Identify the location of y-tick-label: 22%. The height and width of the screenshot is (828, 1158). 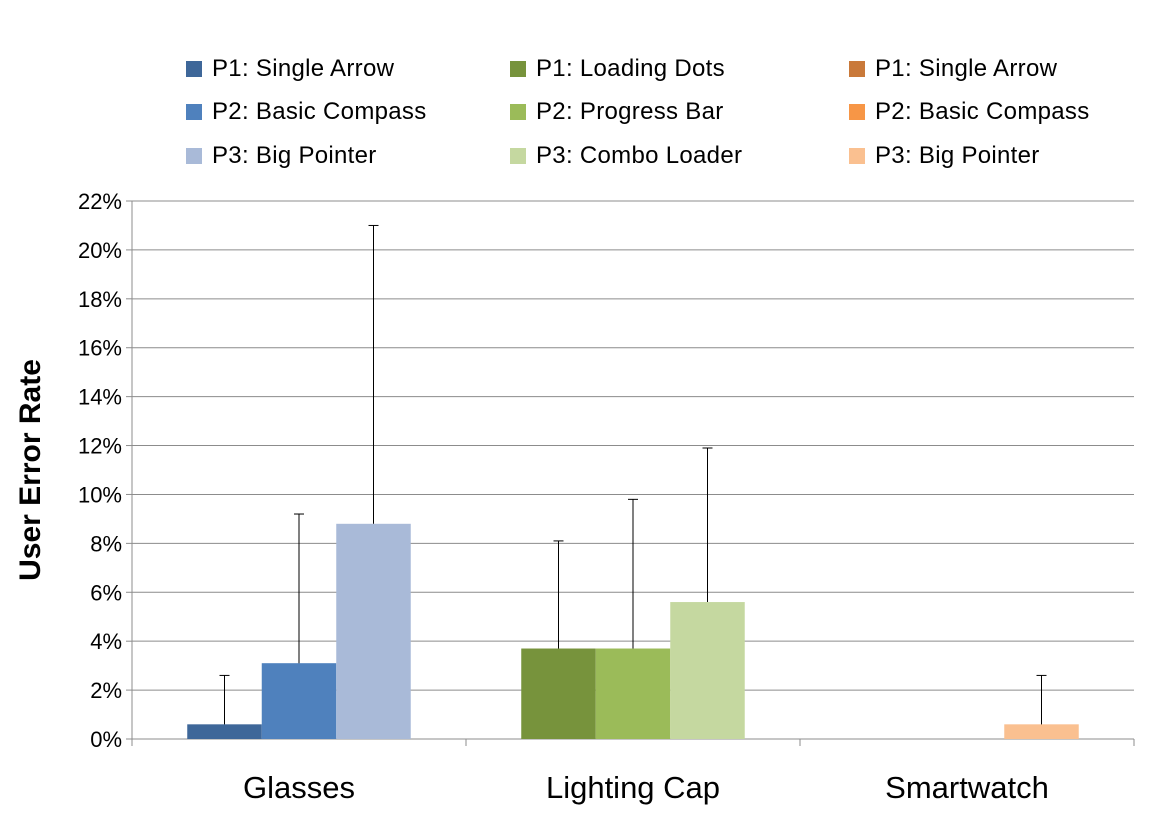
(100, 201).